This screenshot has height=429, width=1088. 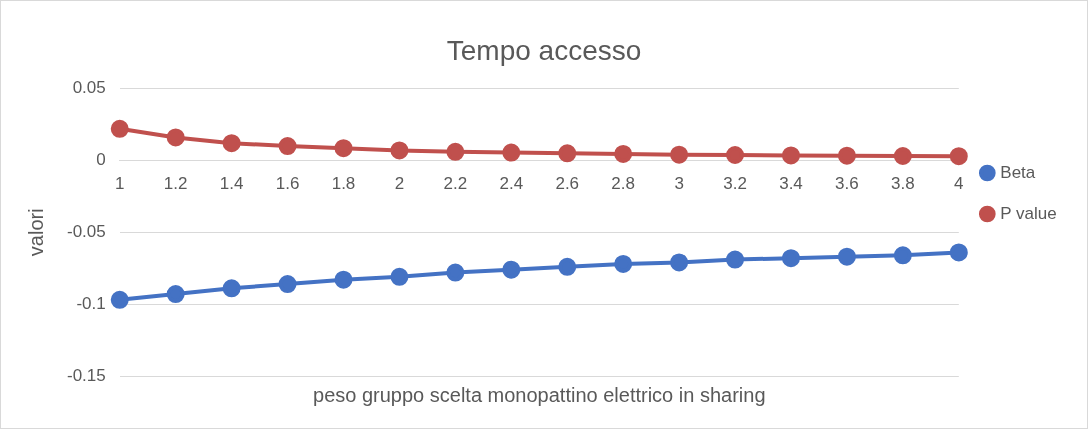 I want to click on y-tick-label: -0.15, so click(x=86, y=375).